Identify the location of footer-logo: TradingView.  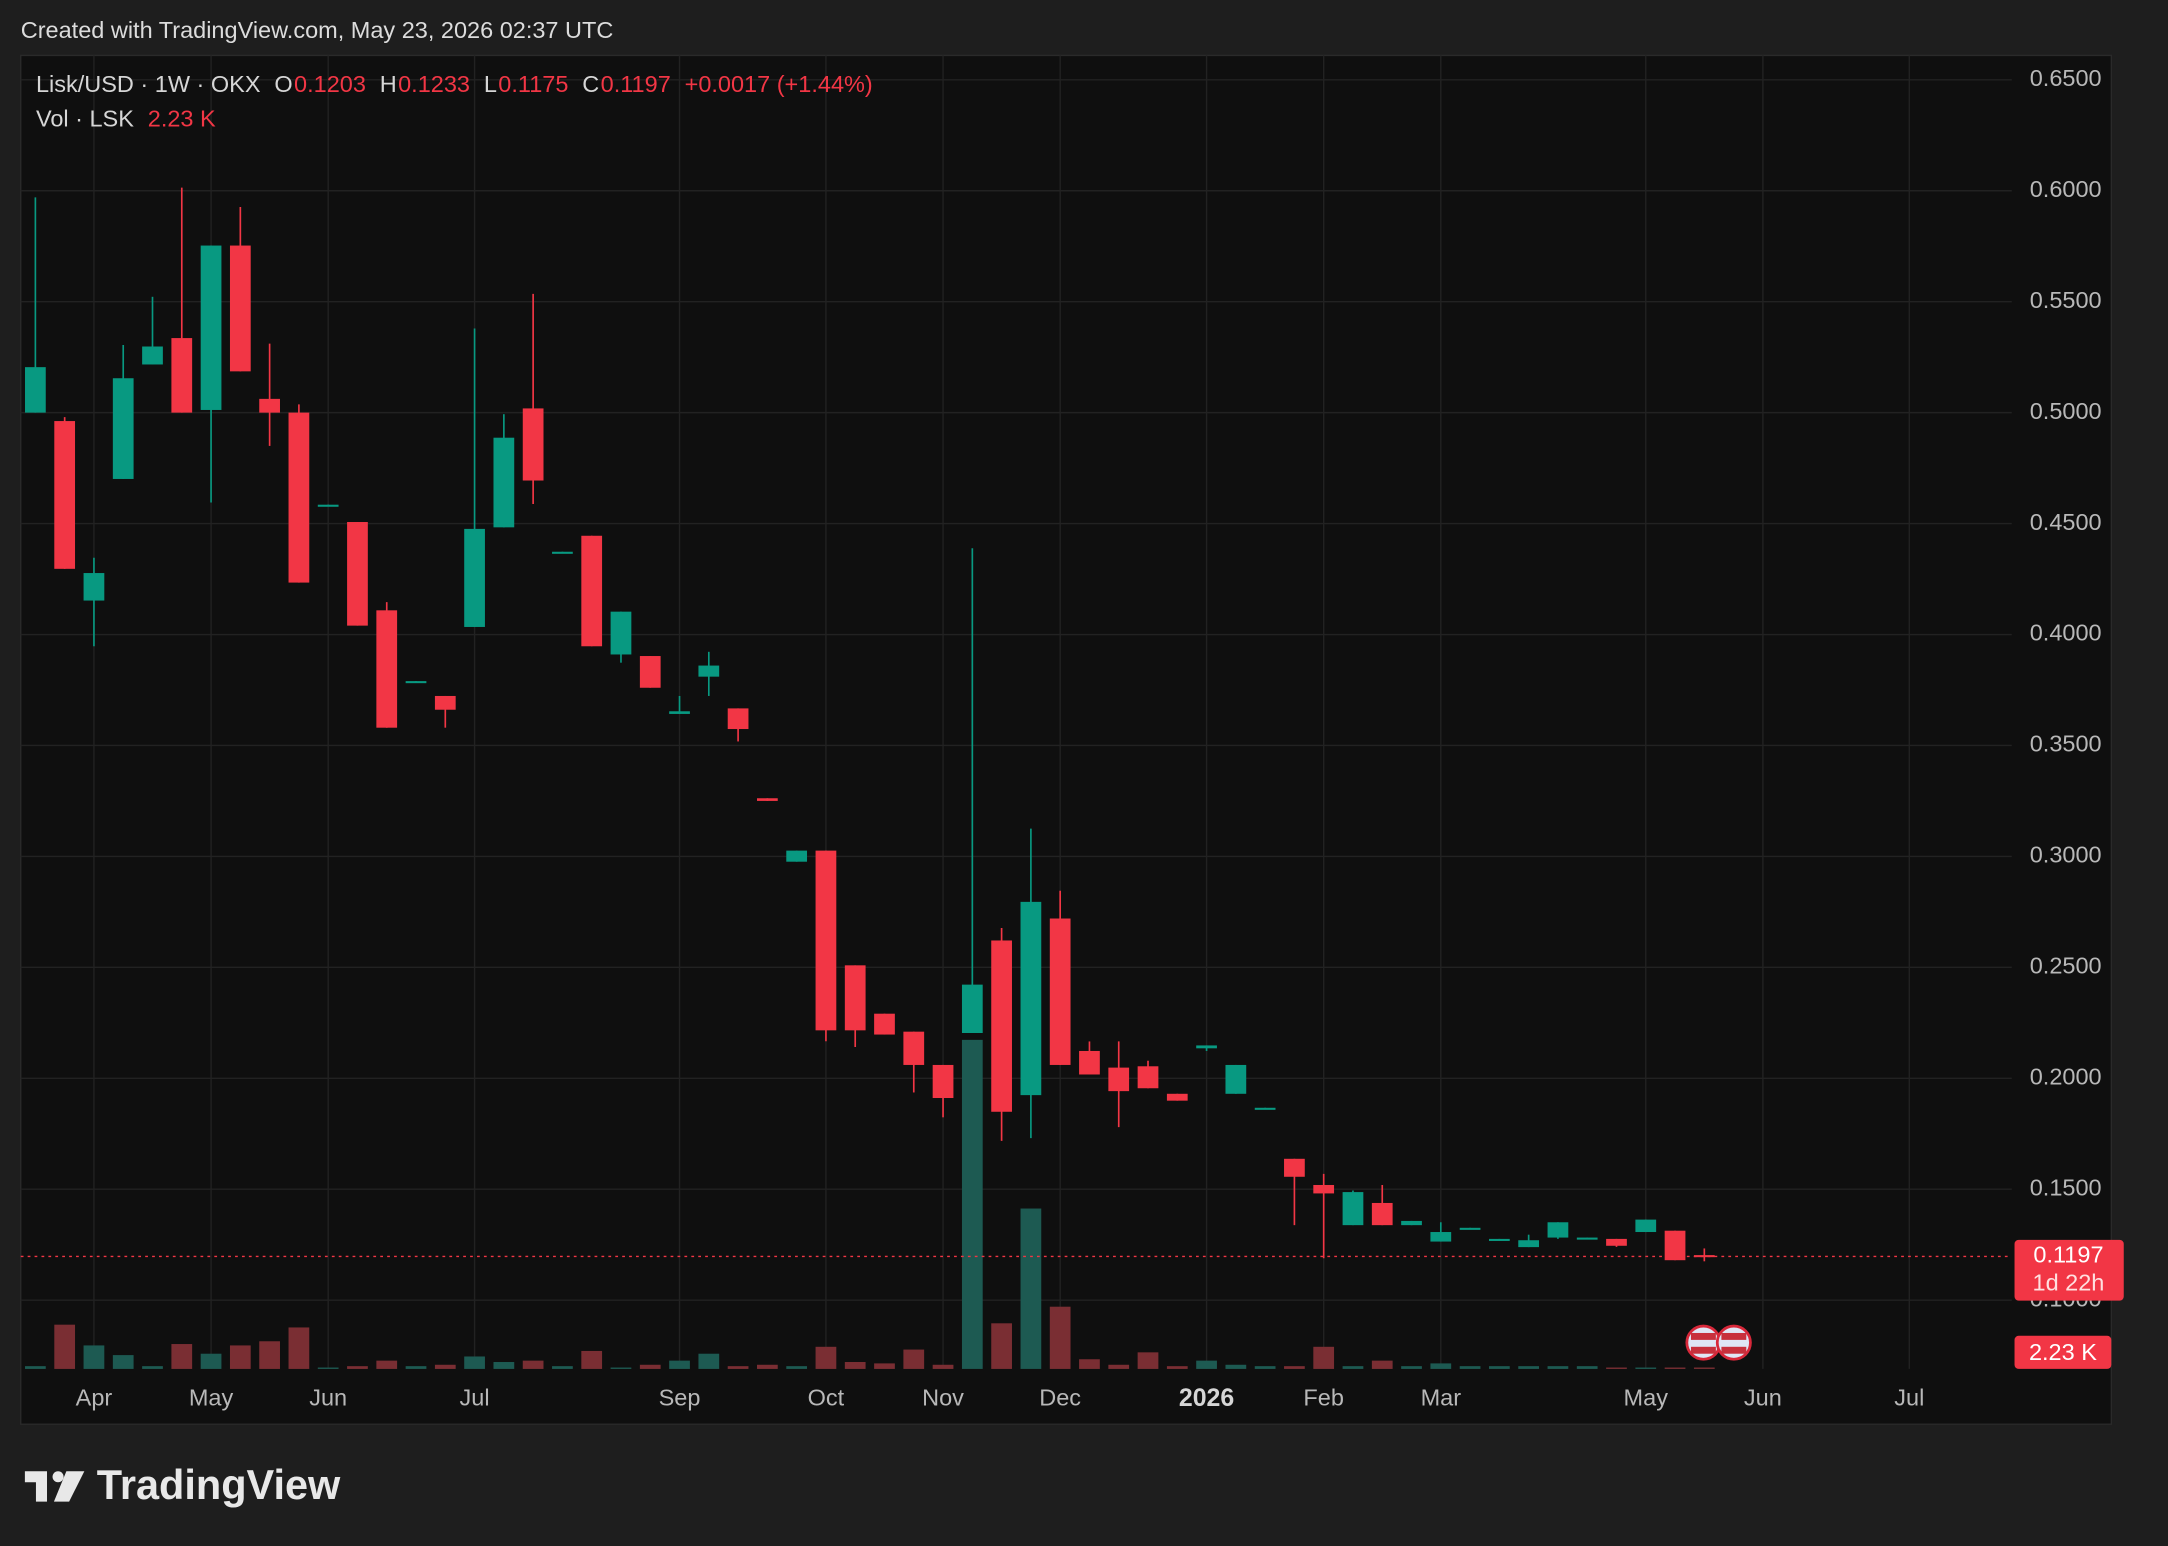
(182, 1484).